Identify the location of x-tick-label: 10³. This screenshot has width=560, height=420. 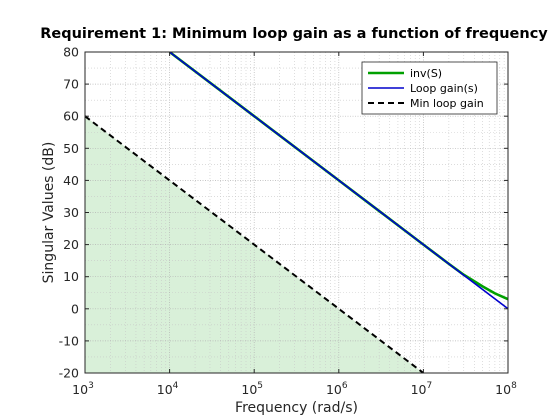
(83, 389).